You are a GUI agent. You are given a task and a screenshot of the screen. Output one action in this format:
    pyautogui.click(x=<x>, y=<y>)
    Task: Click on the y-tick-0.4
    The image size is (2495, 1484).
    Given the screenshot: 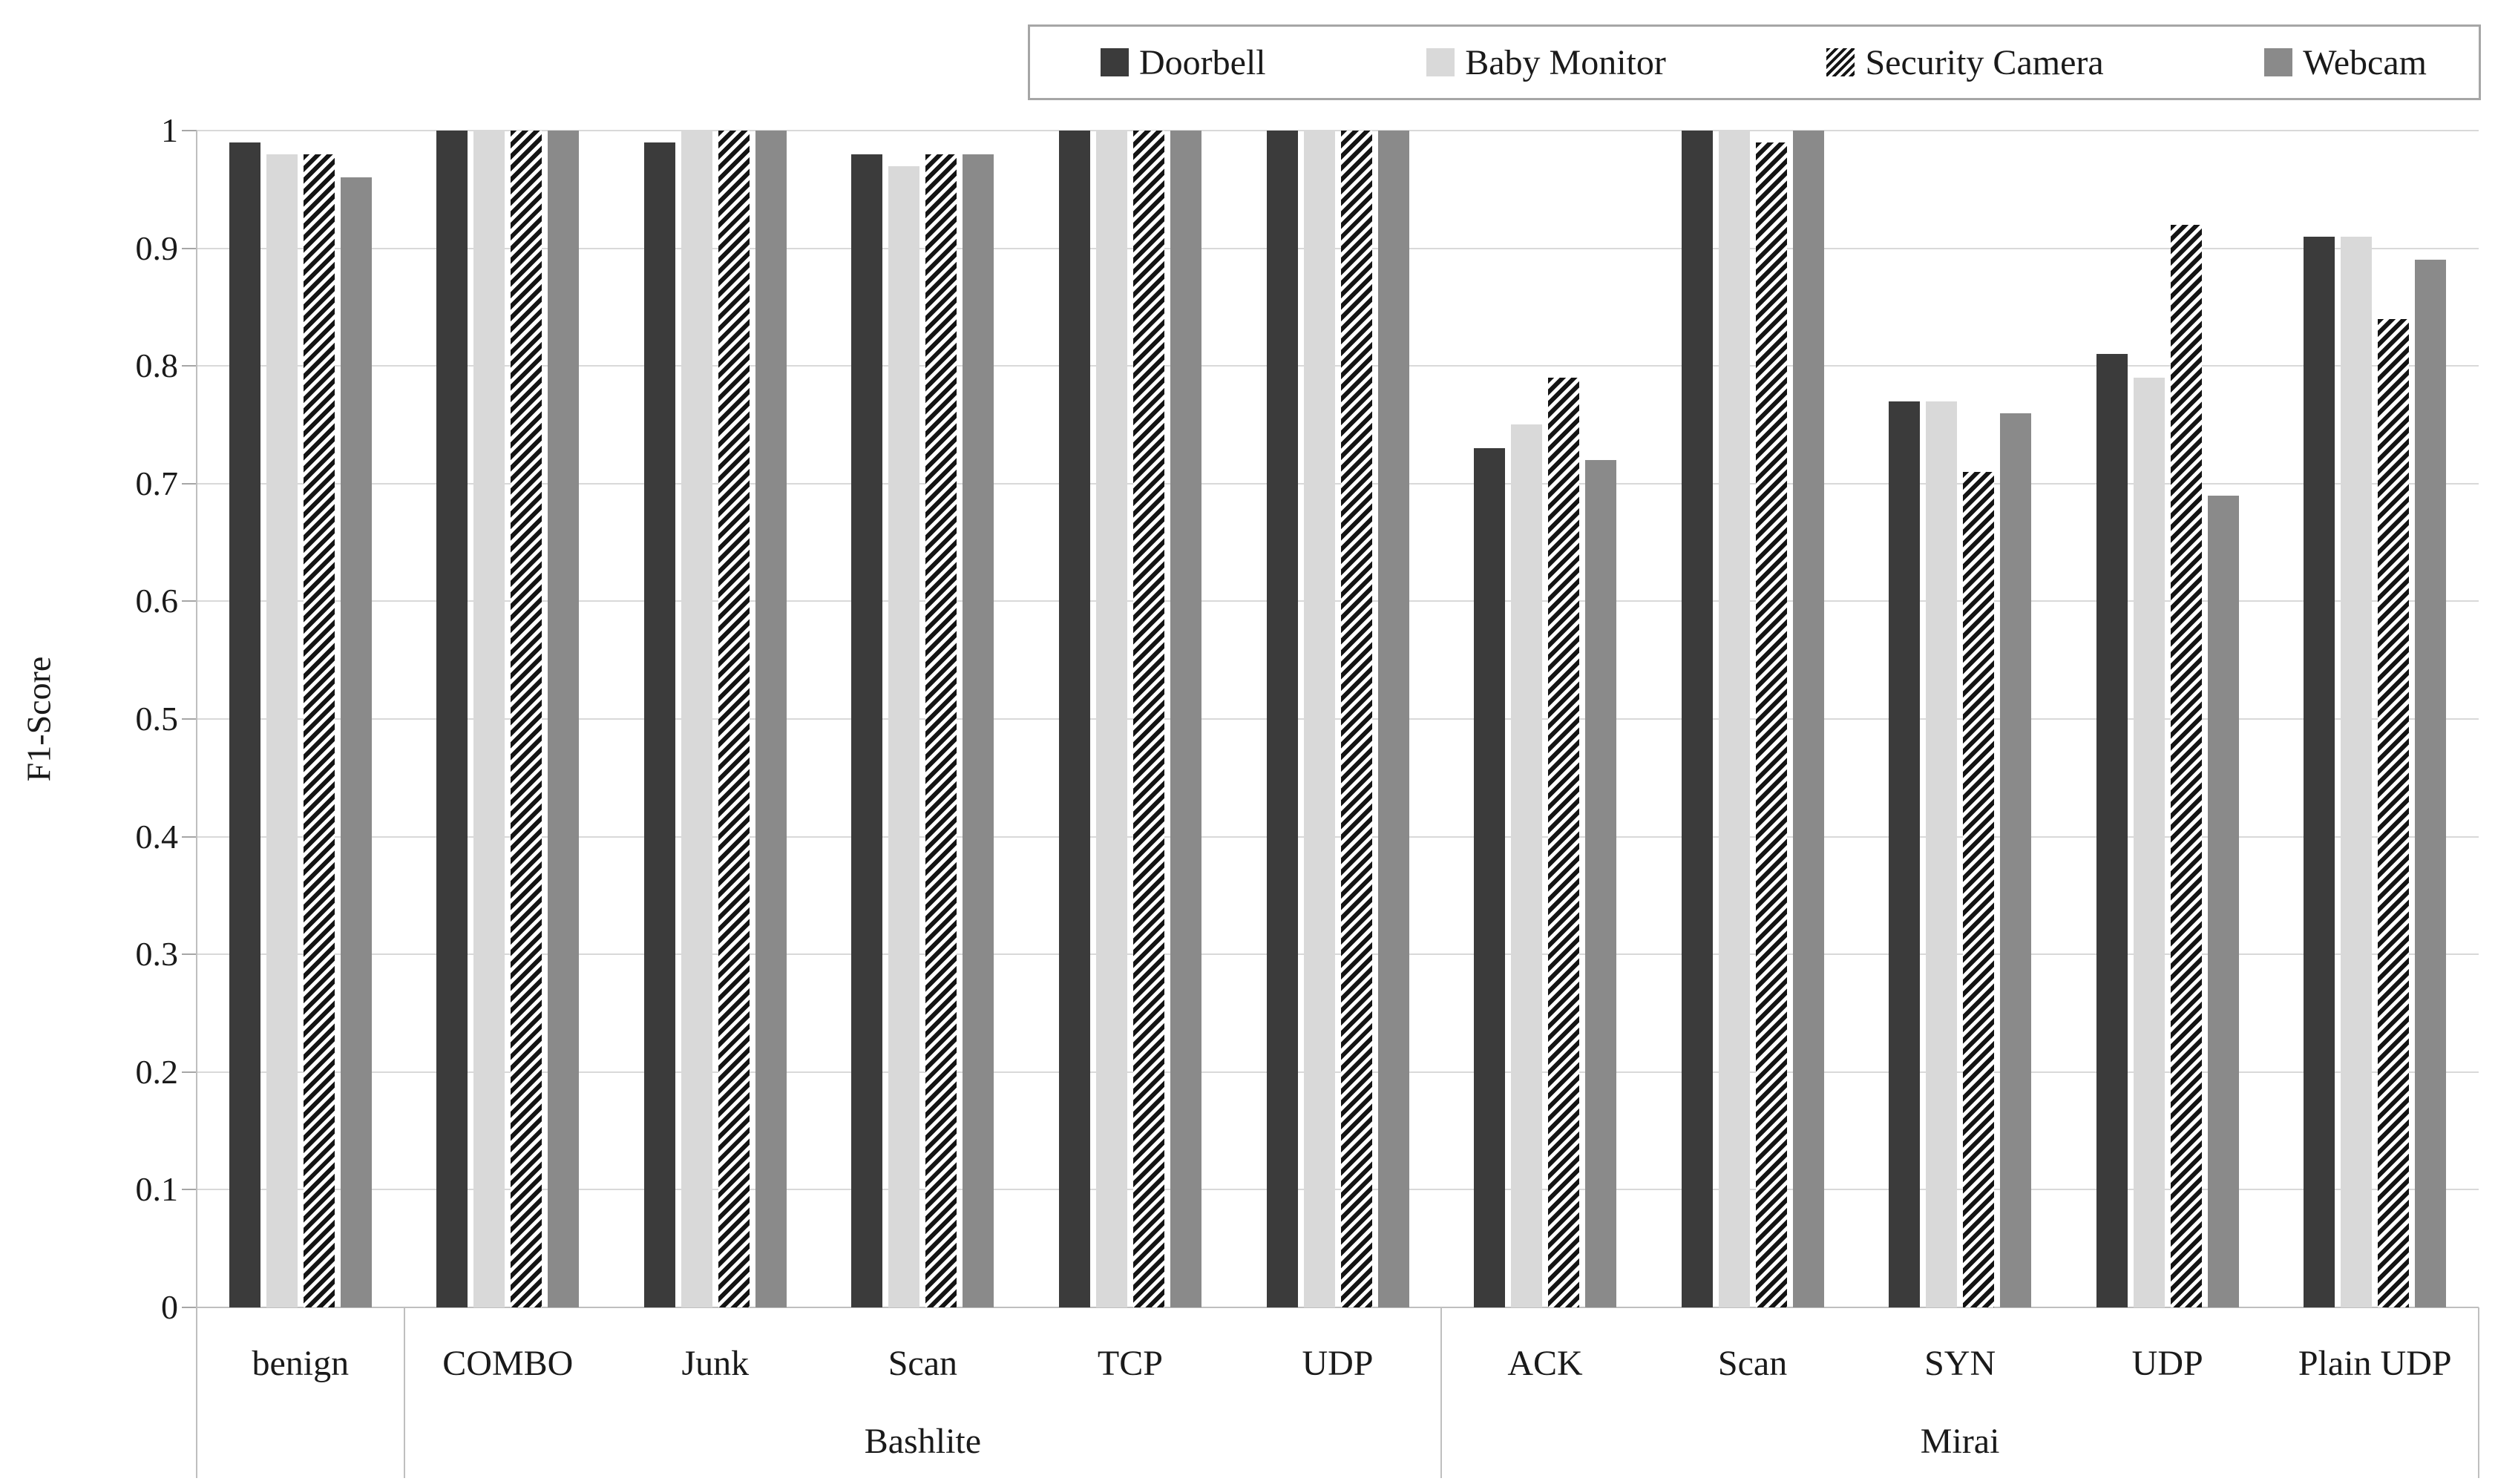 What is the action you would take?
    pyautogui.click(x=189, y=837)
    